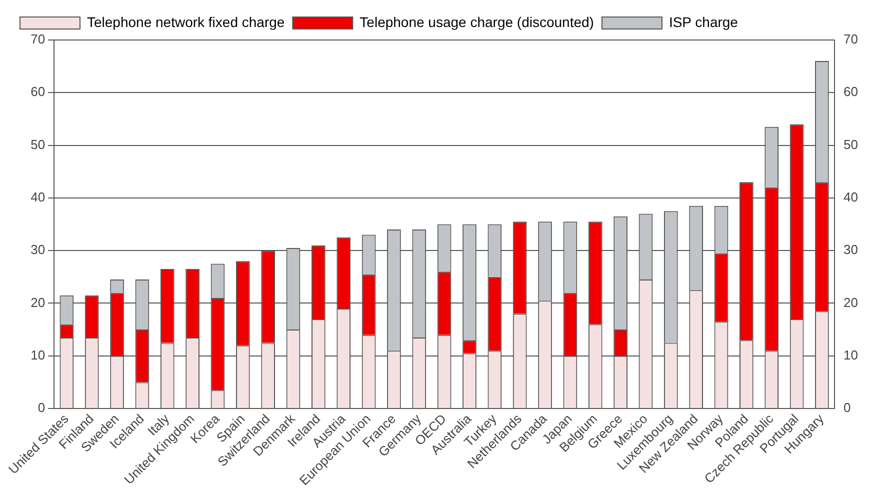 Image resolution: width=873 pixels, height=500 pixels. Describe the element at coordinates (851, 197) in the screenshot. I see `y2-tick-label: 40` at that location.